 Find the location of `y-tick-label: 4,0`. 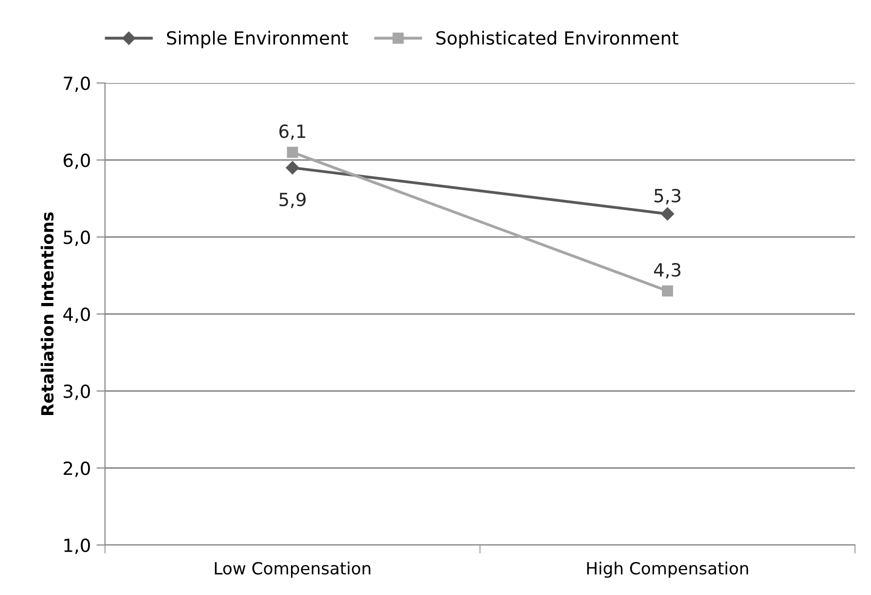

y-tick-label: 4,0 is located at coordinates (76, 315).